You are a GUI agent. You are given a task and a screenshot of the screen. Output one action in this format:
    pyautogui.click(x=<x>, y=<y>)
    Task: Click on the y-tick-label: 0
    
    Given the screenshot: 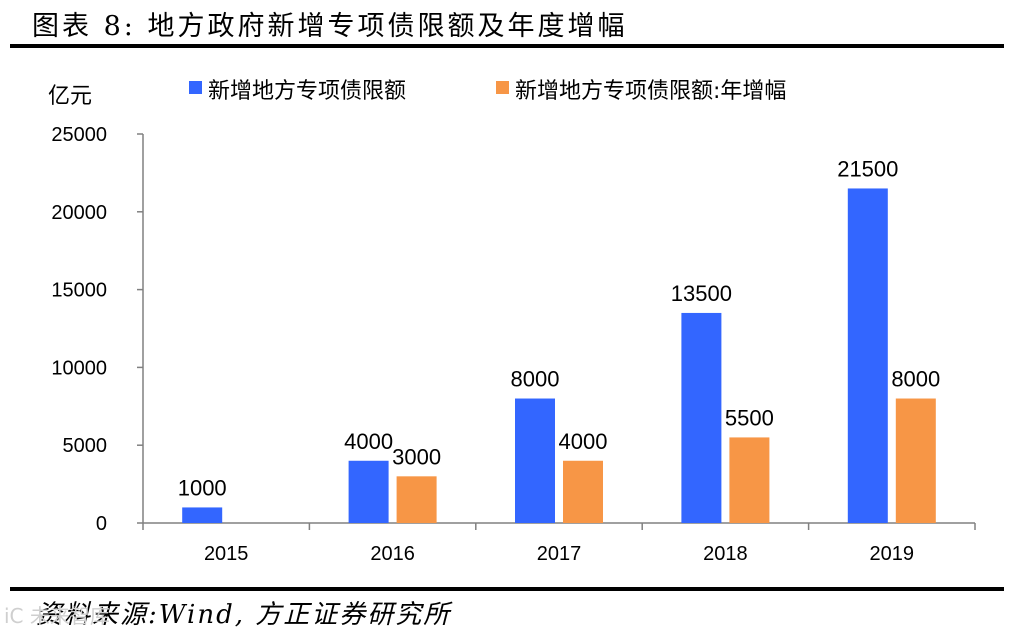 What is the action you would take?
    pyautogui.click(x=101, y=524)
    